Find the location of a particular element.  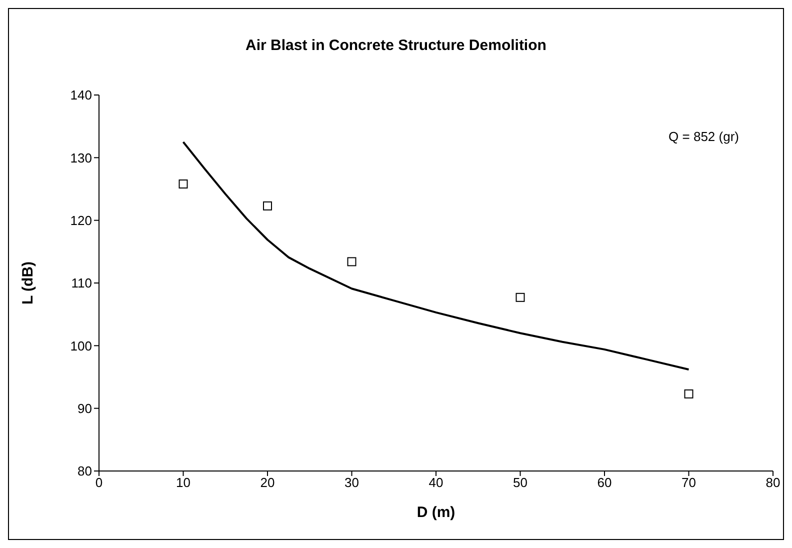

y-tick-label: 100 is located at coordinates (81, 346).